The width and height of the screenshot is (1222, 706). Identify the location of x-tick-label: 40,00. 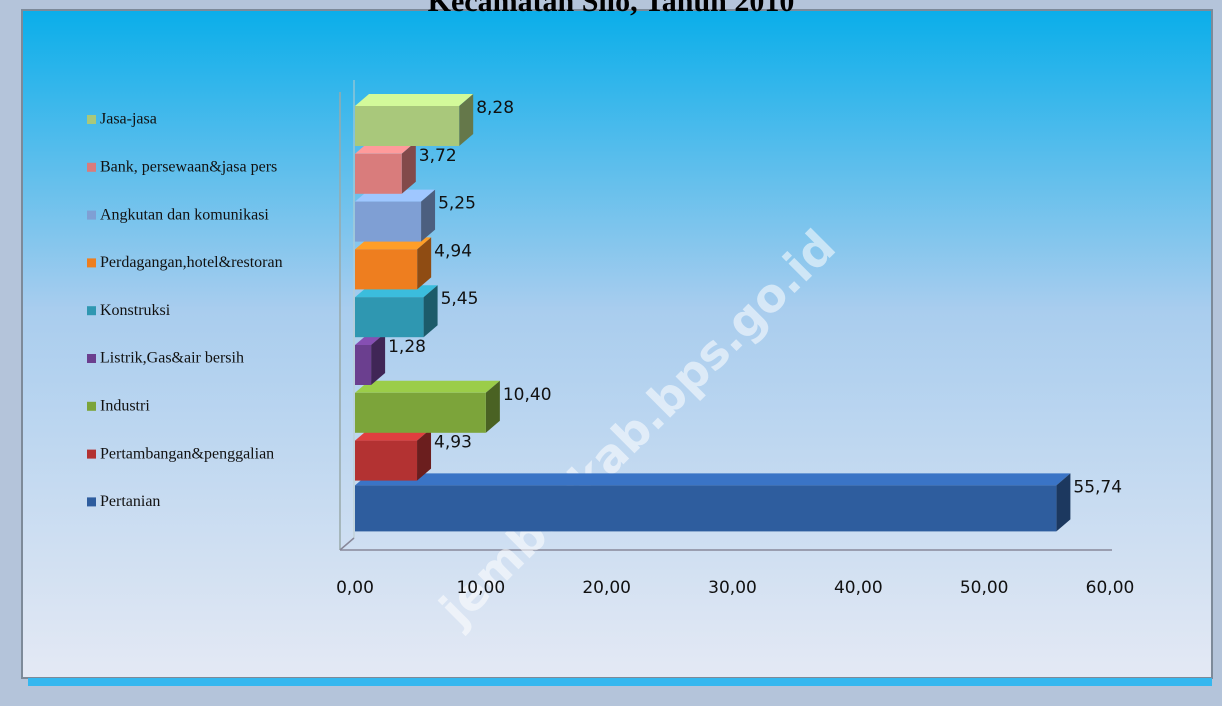
(858, 588).